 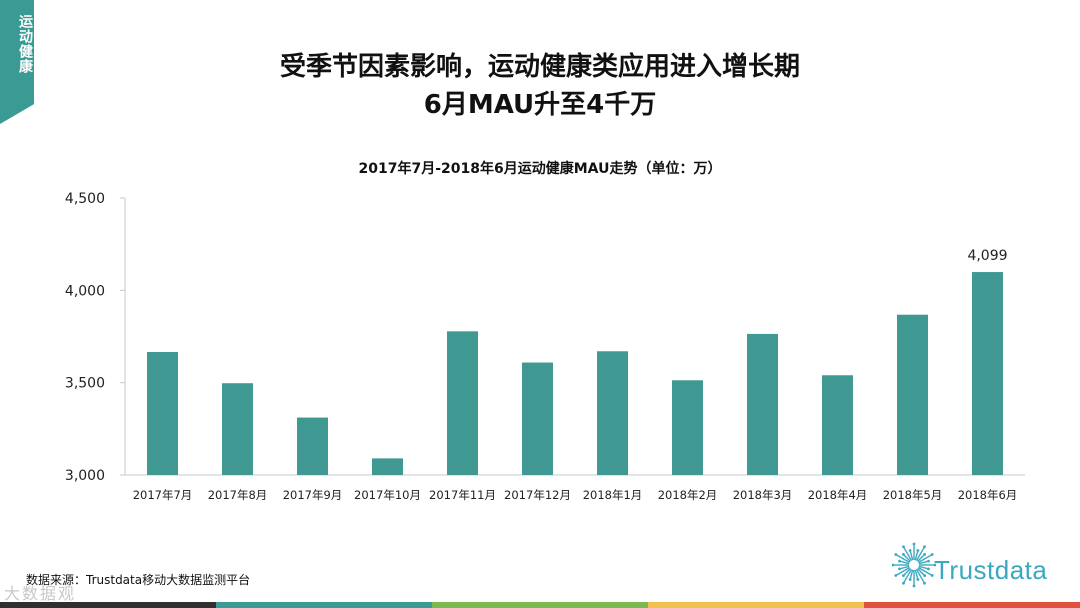 What do you see at coordinates (85, 199) in the screenshot?
I see `y-tick-label: 4,500` at bounding box center [85, 199].